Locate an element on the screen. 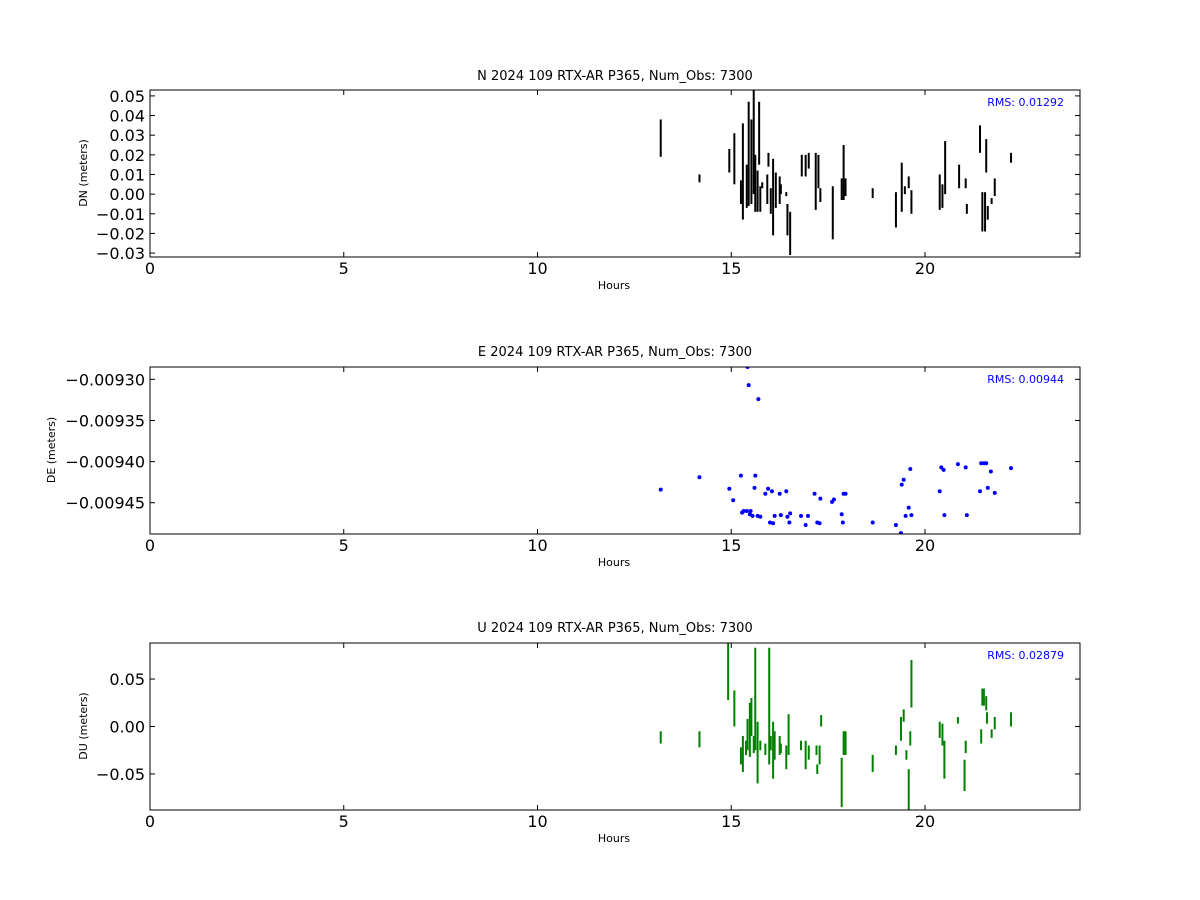  chart-title: U 2024 109 RTX-AR P365, Num_Obs: 7300 is located at coordinates (614, 628).